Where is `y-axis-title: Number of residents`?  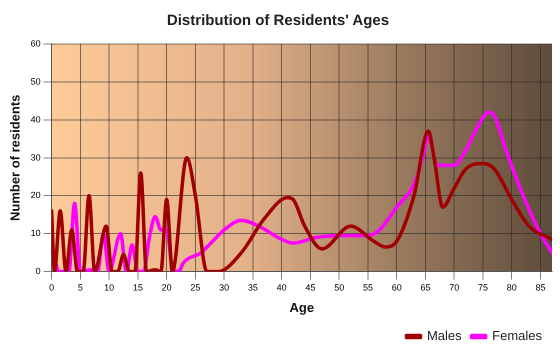 y-axis-title: Number of residents is located at coordinates (14, 158).